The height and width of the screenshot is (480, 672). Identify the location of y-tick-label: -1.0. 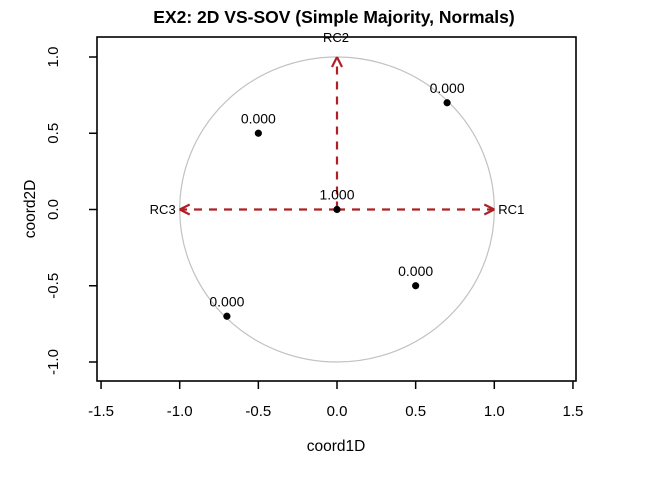
(53, 362).